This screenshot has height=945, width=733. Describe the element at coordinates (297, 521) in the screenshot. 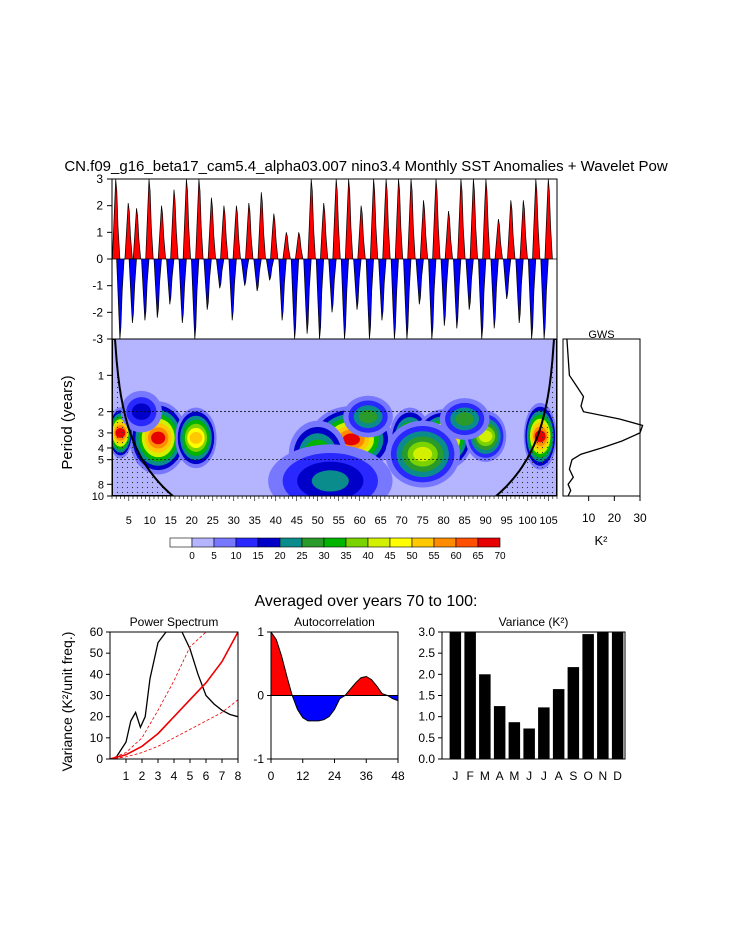

I see `wavelet-xtick-label: 45` at that location.